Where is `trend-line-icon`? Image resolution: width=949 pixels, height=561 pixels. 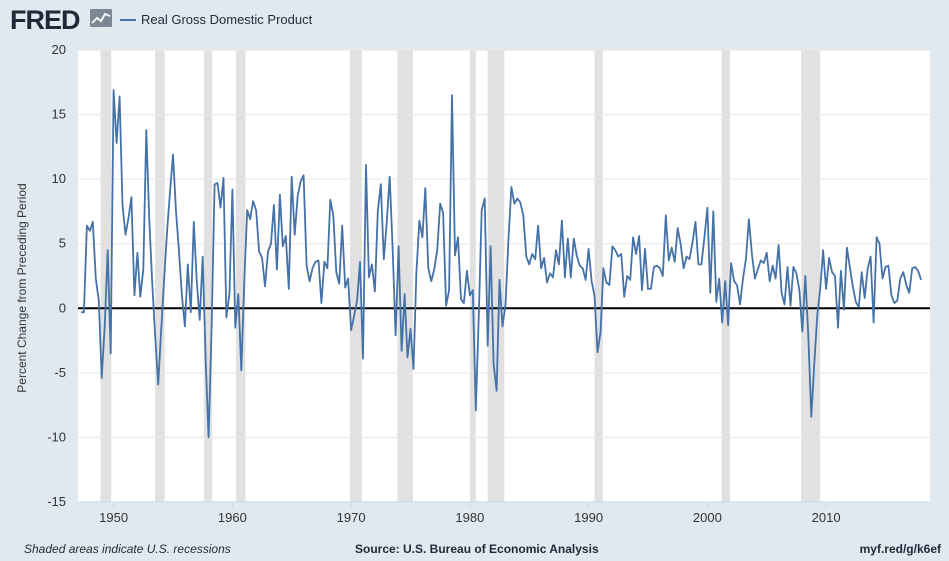 trend-line-icon is located at coordinates (101, 18).